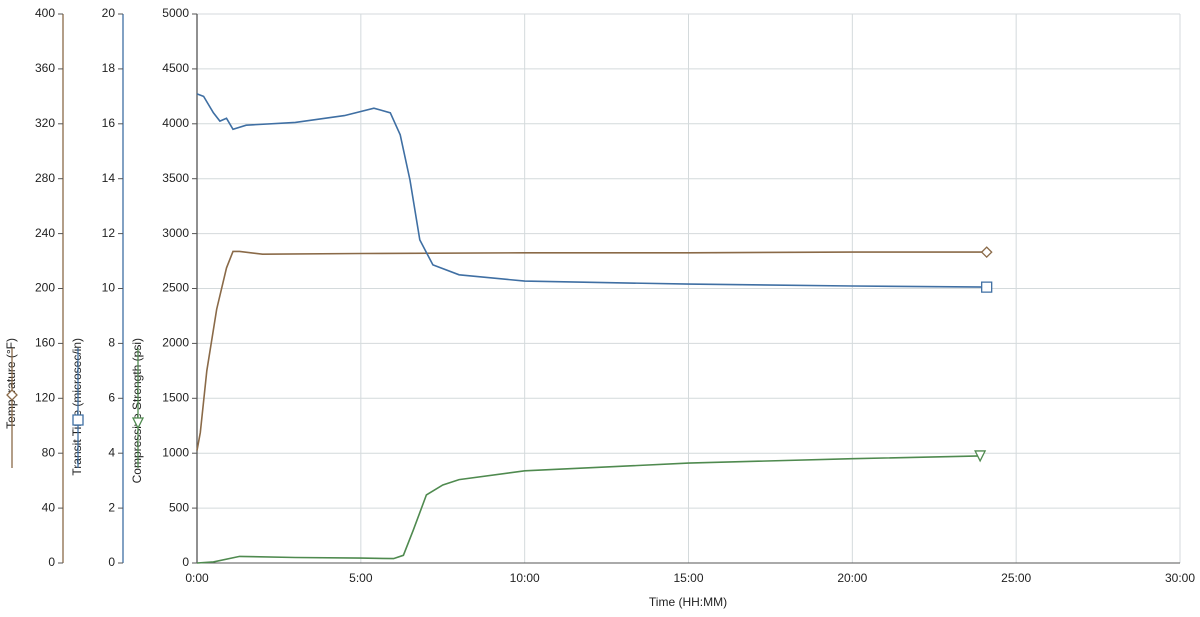 This screenshot has height=617, width=1200. Describe the element at coordinates (45, 397) in the screenshot. I see `y-tick-label: 120` at that location.